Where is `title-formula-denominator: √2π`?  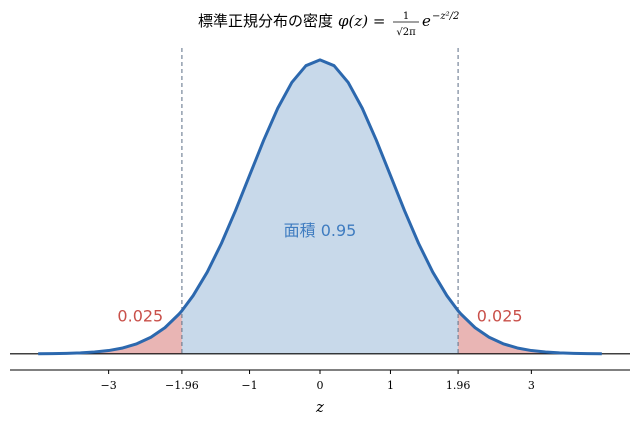
title-formula-denominator: √2π is located at coordinates (406, 32).